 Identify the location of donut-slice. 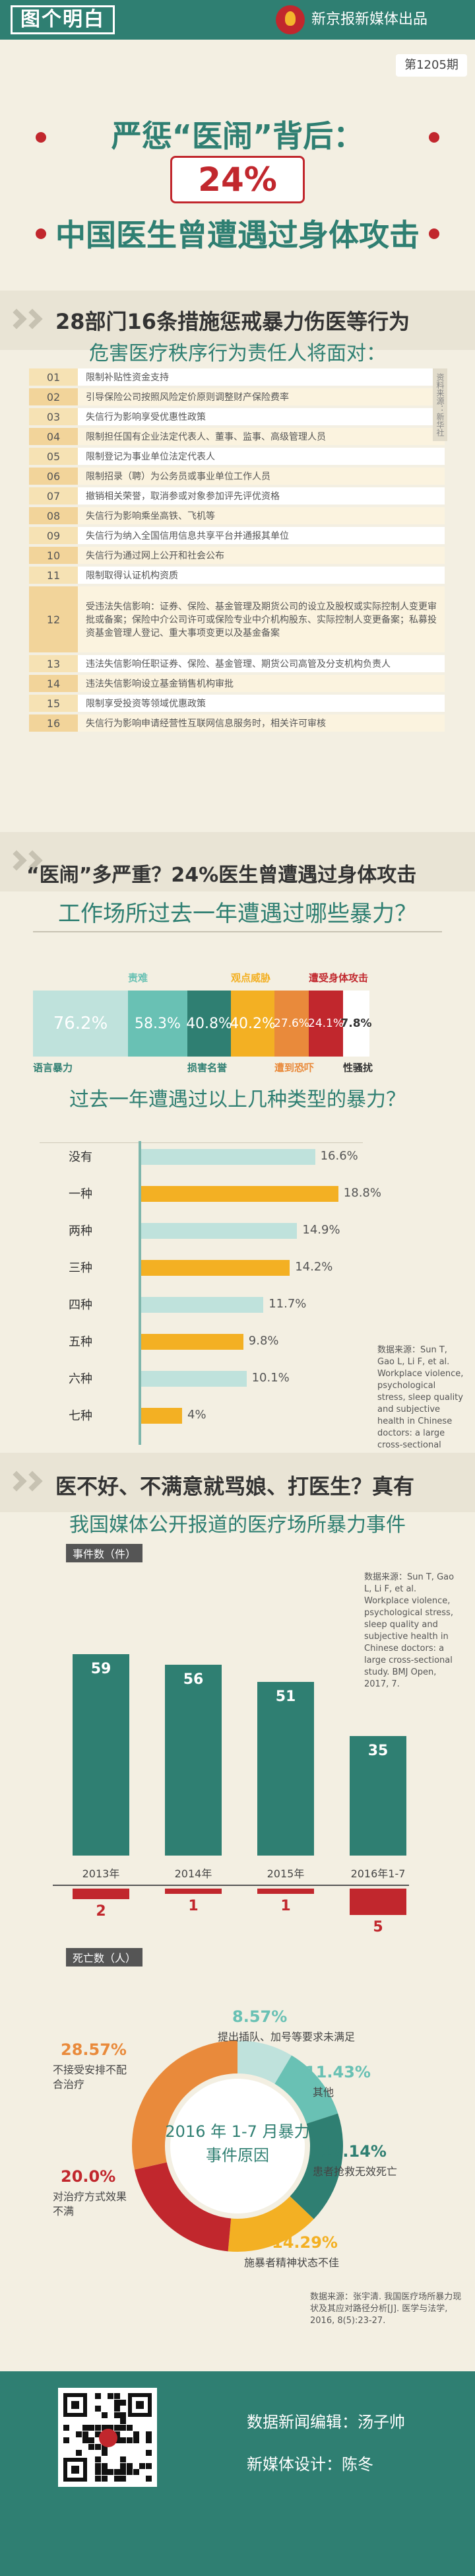
(265, 2062).